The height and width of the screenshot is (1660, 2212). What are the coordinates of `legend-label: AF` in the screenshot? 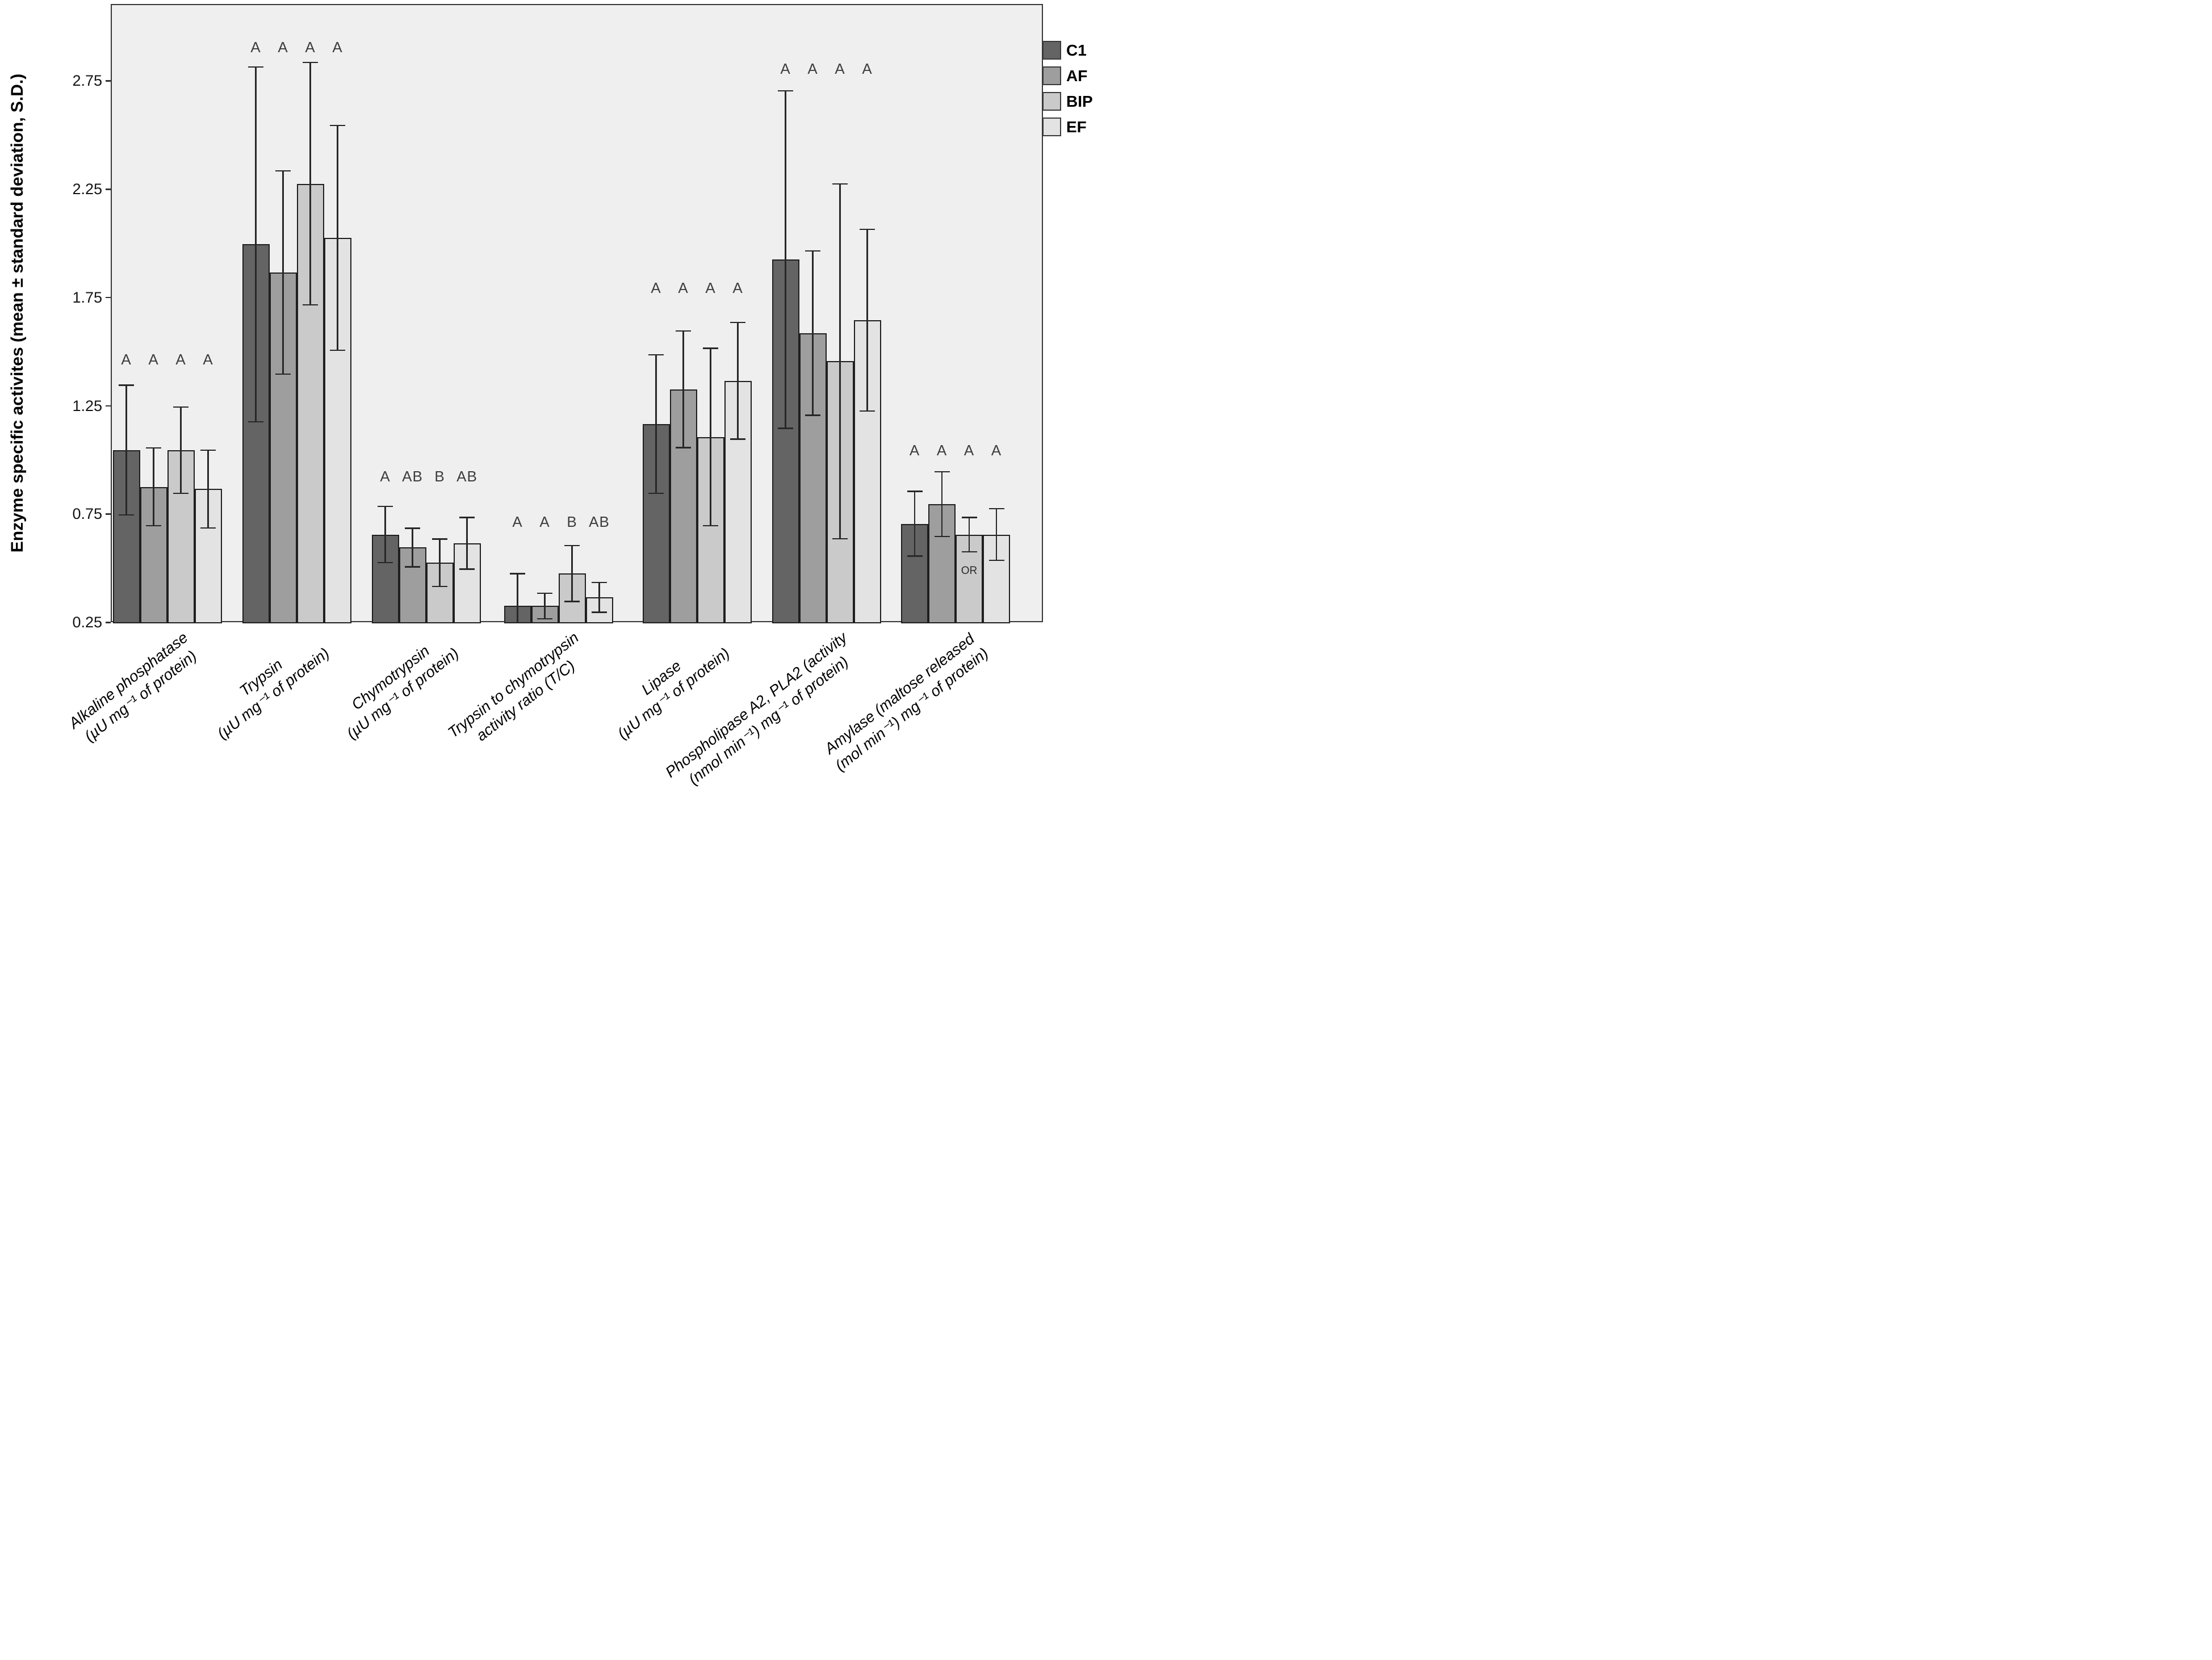 It's located at (1077, 76).